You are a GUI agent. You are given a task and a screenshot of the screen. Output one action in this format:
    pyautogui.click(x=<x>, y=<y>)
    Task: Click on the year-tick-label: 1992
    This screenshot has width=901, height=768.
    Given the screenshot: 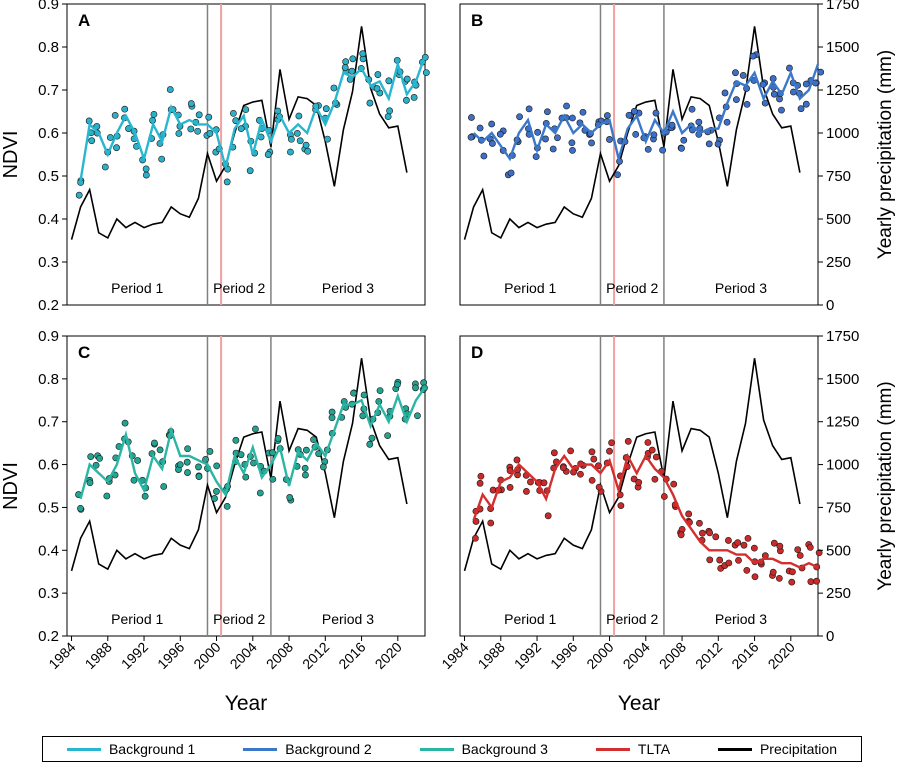 What is the action you would take?
    pyautogui.click(x=134, y=655)
    